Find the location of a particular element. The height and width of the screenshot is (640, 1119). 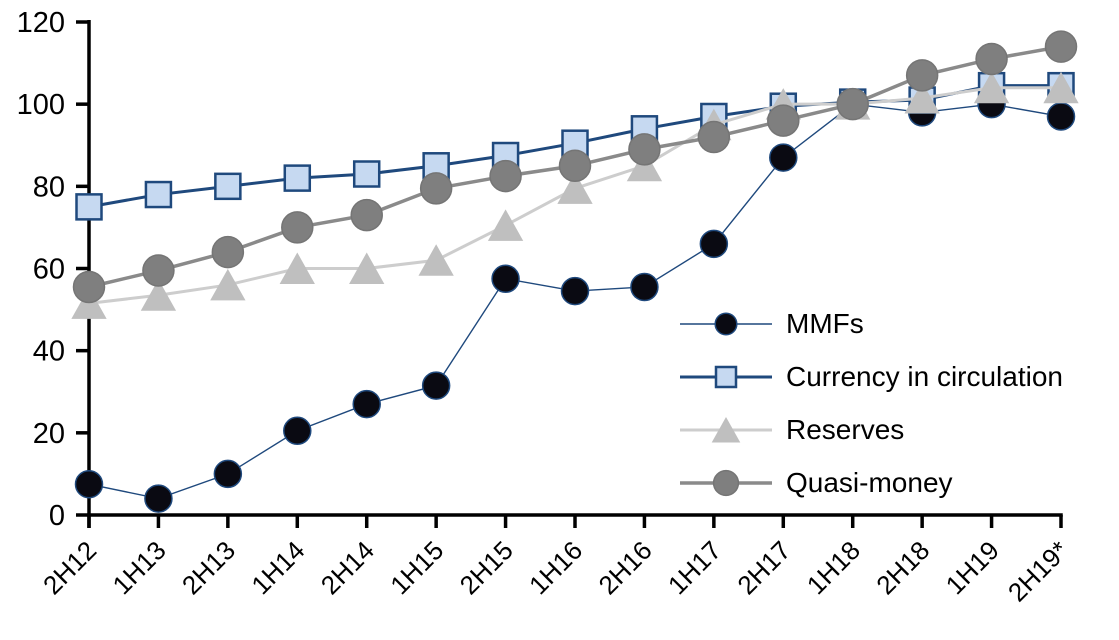

x-tick-label: 2H13 is located at coordinates (208, 567).